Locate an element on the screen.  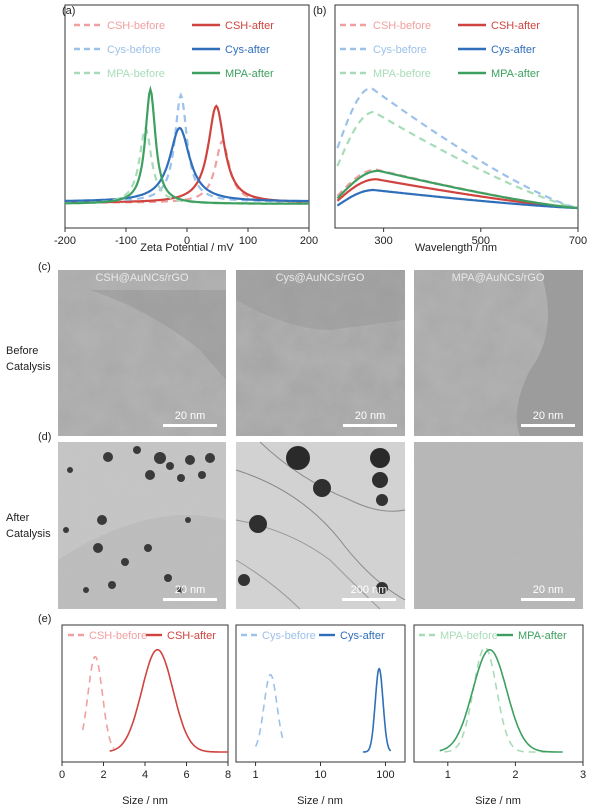
x-tick-label: 10 is located at coordinates (320, 775).